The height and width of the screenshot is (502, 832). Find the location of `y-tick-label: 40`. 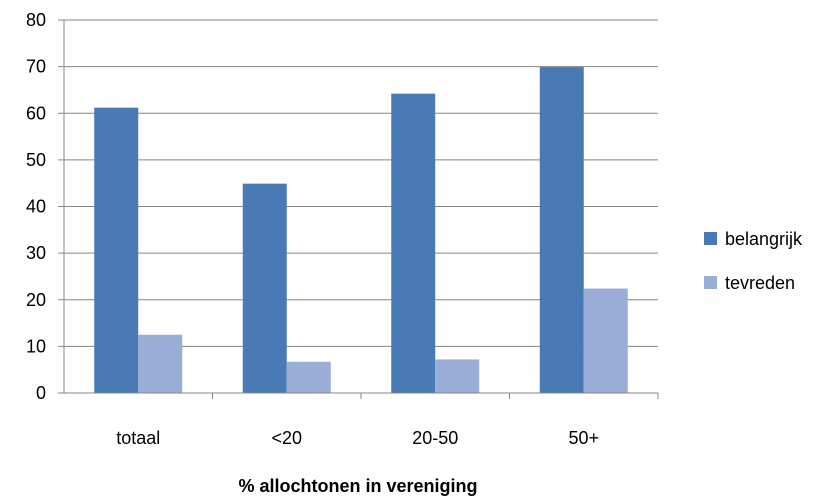

y-tick-label: 40 is located at coordinates (36, 207).